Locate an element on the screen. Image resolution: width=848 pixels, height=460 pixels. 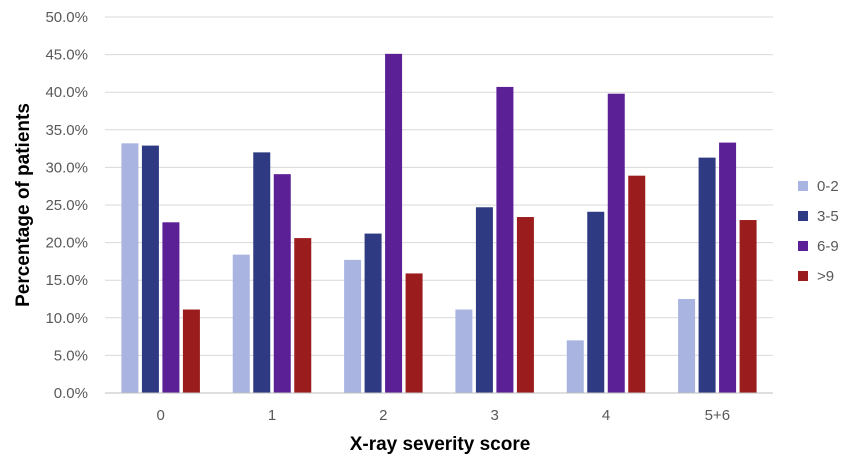
y-tick-label: 30.0% is located at coordinates (66, 167).